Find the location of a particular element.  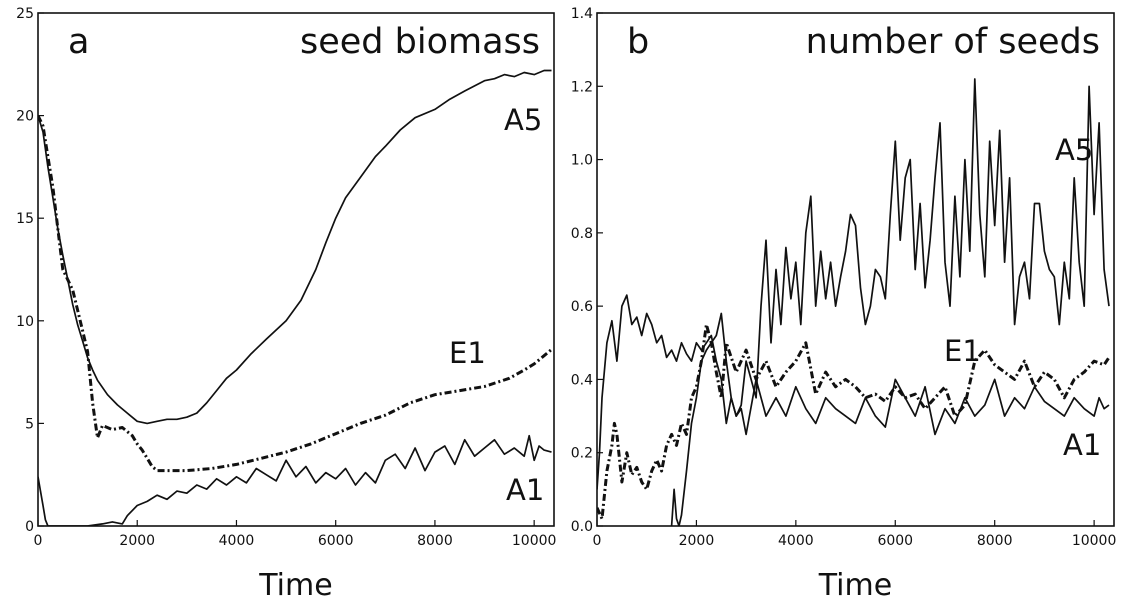

panel-title: number of seeds is located at coordinates (953, 42).